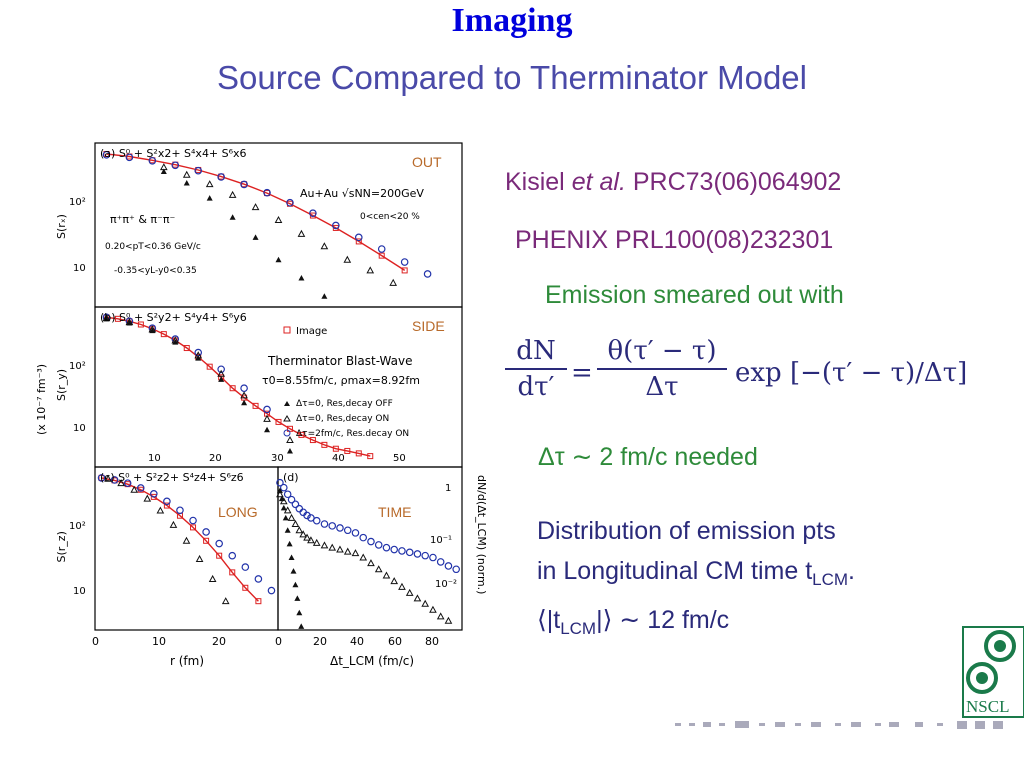  I want to click on slide-subtitle: Source Compared to Therminator Model, so click(511, 77).